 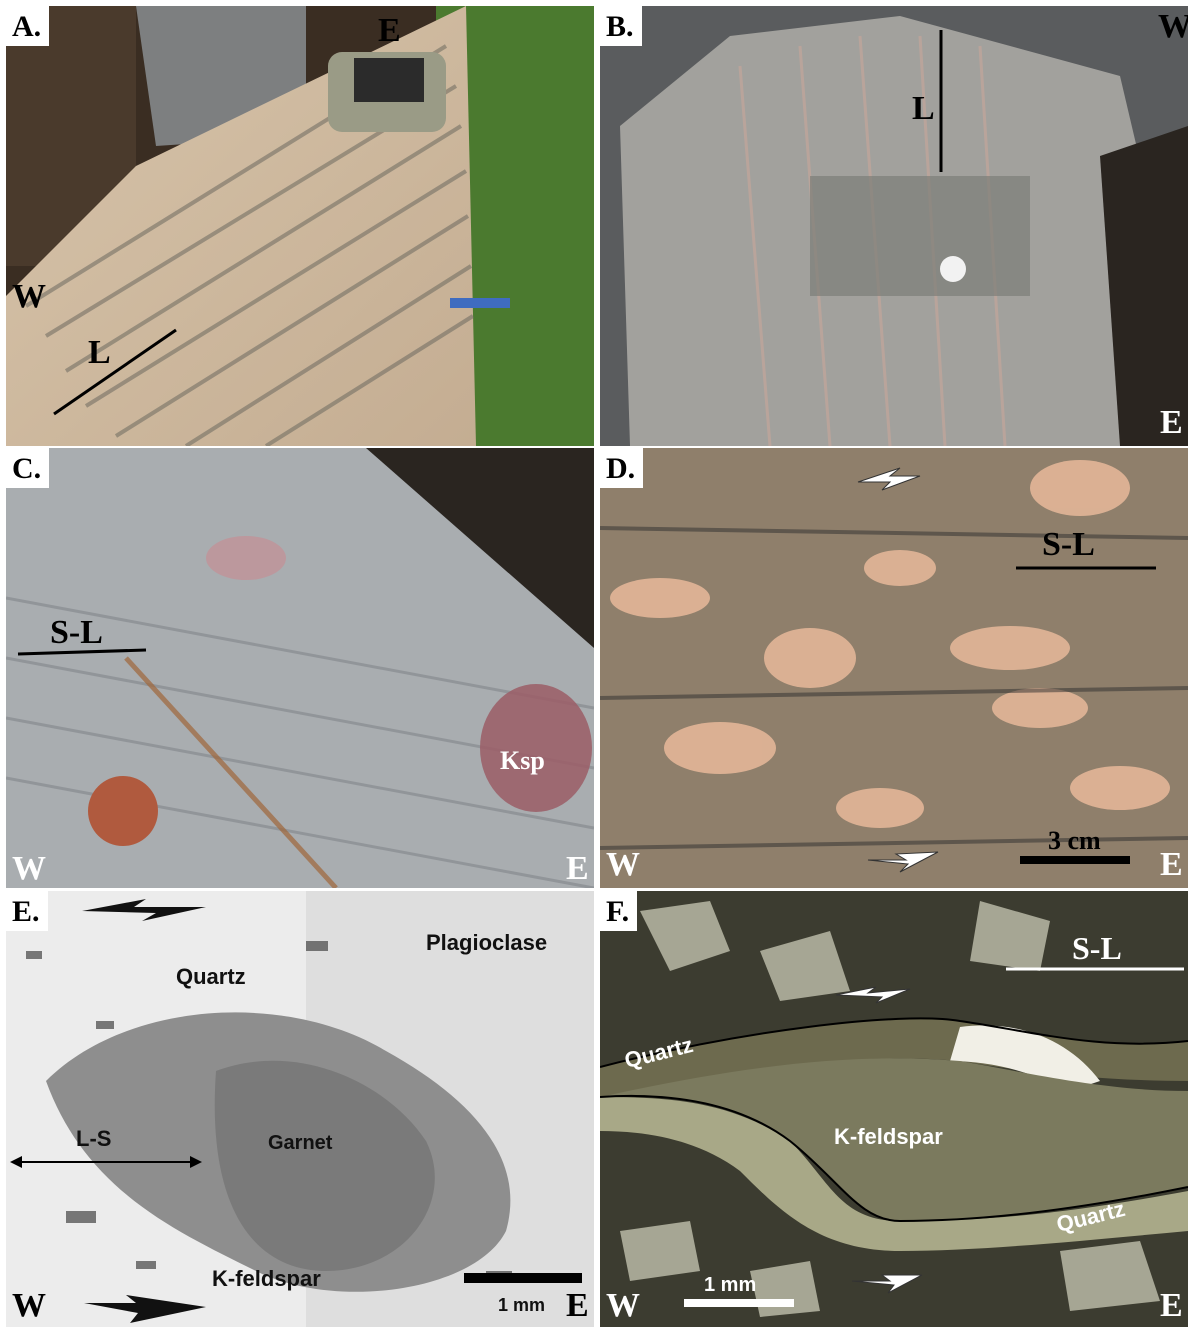 What do you see at coordinates (28, 26) in the screenshot?
I see `panel-a-letter: A.` at bounding box center [28, 26].